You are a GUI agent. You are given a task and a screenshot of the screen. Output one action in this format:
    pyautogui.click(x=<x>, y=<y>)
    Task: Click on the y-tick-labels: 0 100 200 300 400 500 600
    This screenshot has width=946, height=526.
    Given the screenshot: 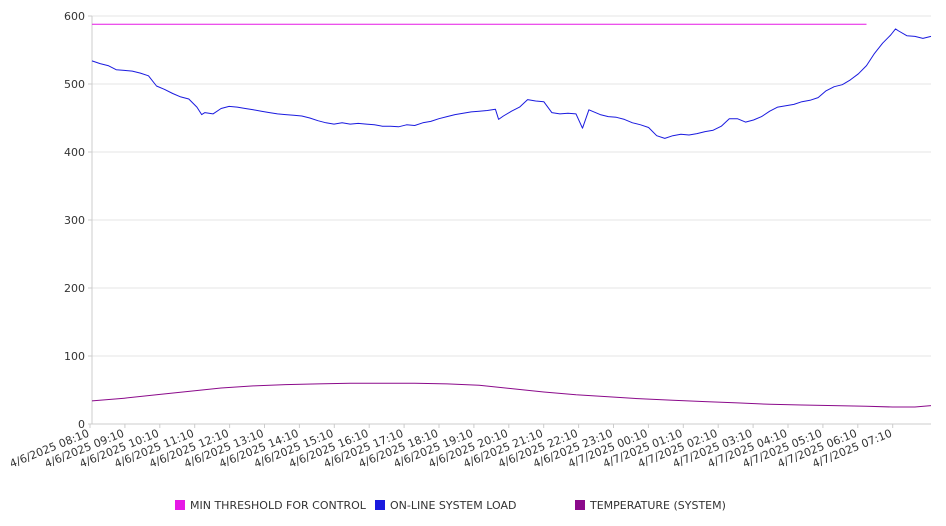 What is the action you would take?
    pyautogui.click(x=74, y=220)
    